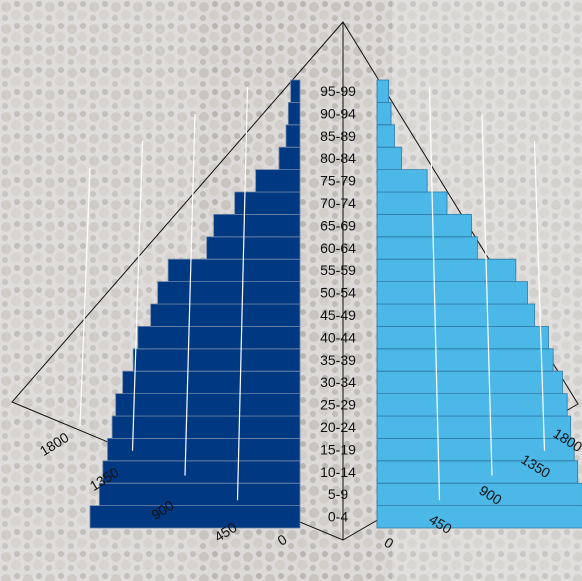 The width and height of the screenshot is (582, 581). What do you see at coordinates (338, 181) in the screenshot?
I see `age-label-75-79: 75-79` at bounding box center [338, 181].